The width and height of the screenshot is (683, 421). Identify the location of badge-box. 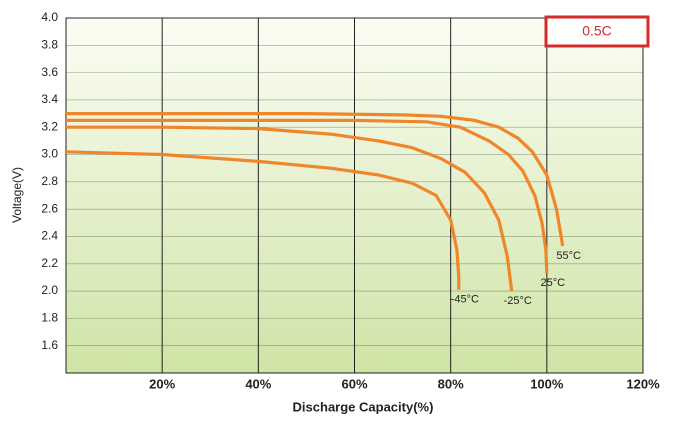
(597, 31).